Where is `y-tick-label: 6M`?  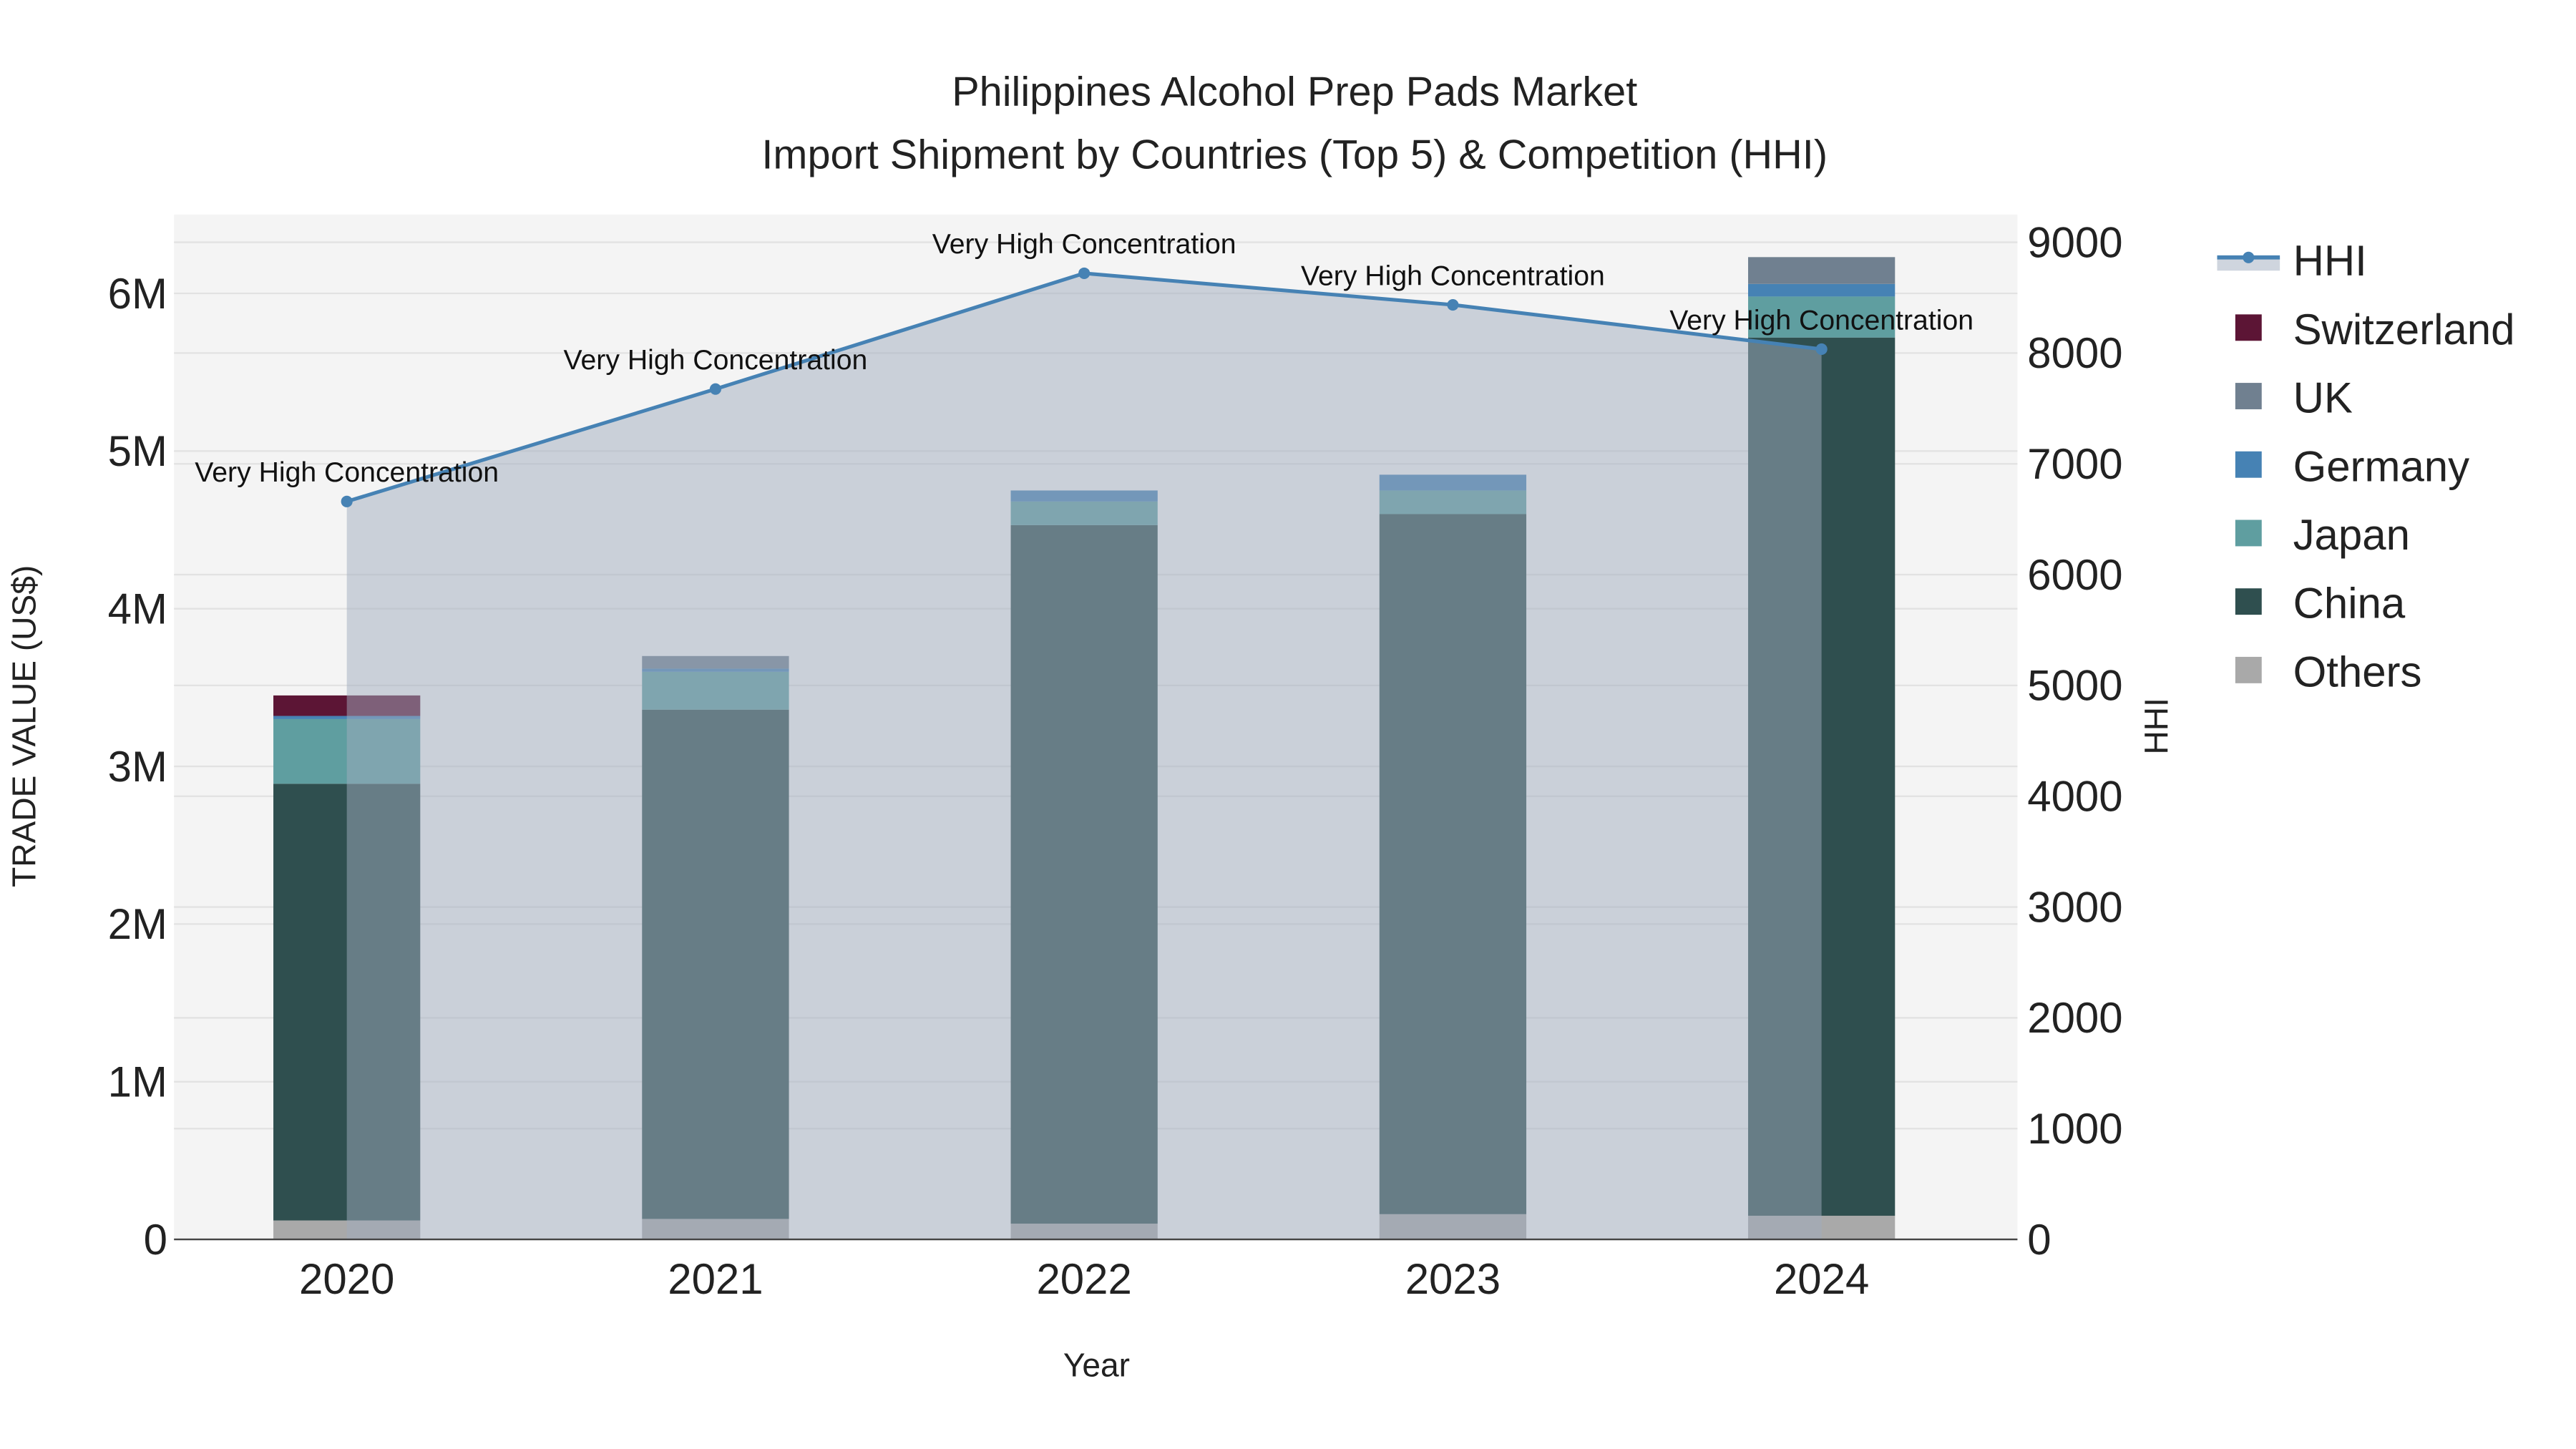
y-tick-label: 6M is located at coordinates (137, 294).